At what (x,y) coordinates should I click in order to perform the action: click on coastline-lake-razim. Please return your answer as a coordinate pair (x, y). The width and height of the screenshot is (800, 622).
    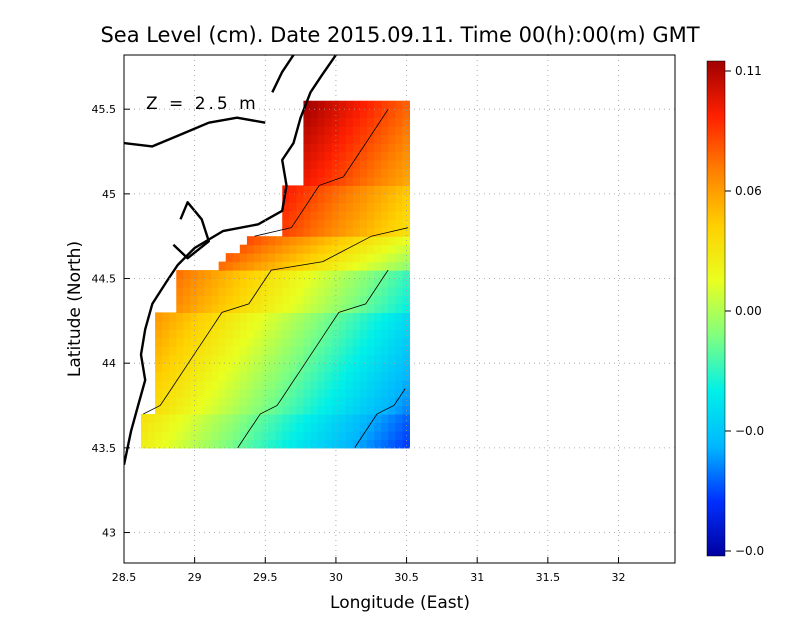
    Looking at the image, I should click on (191, 230).